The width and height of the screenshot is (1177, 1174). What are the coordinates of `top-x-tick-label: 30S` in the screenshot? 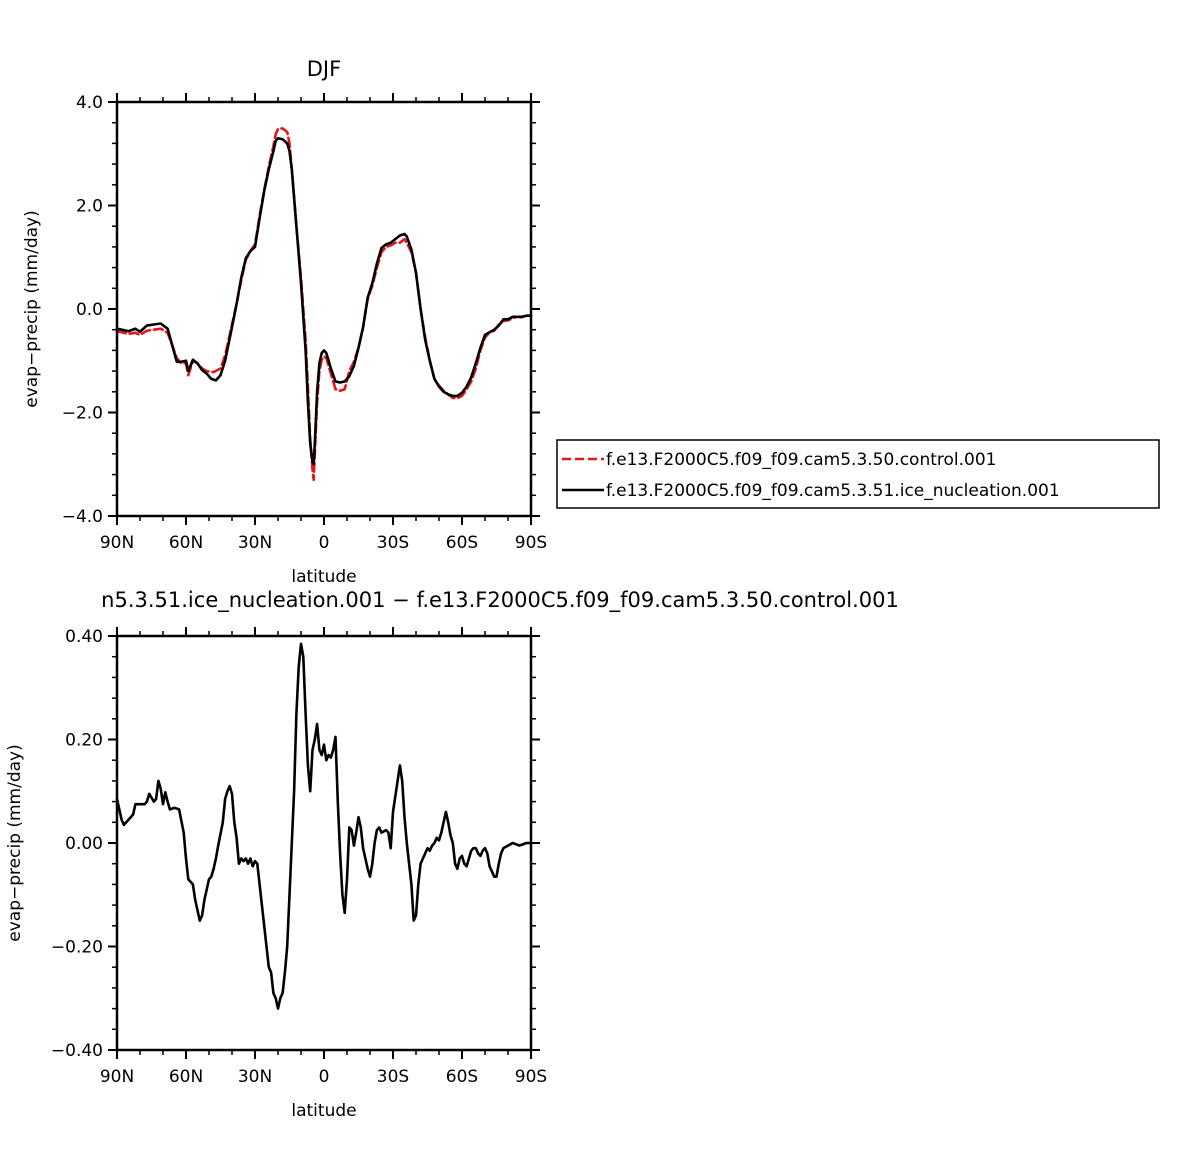 It's located at (393, 543).